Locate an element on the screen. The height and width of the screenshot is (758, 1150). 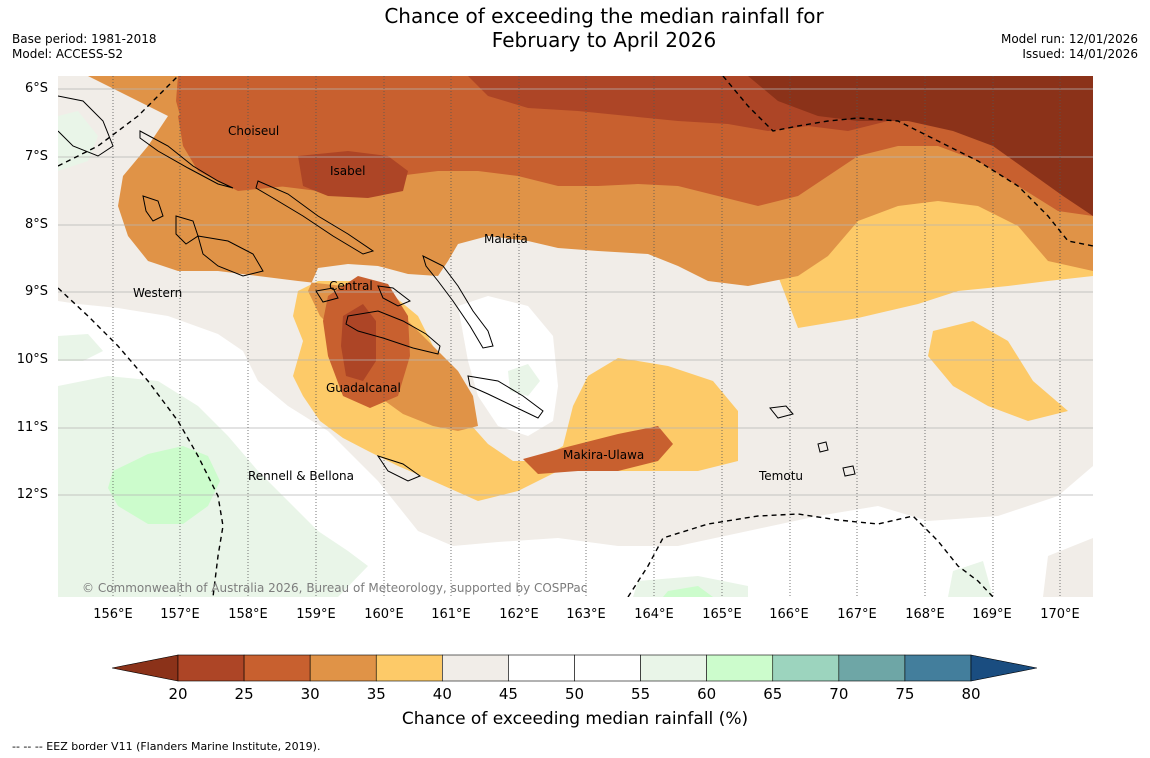
lon-label-163e: 163°E is located at coordinates (586, 614).